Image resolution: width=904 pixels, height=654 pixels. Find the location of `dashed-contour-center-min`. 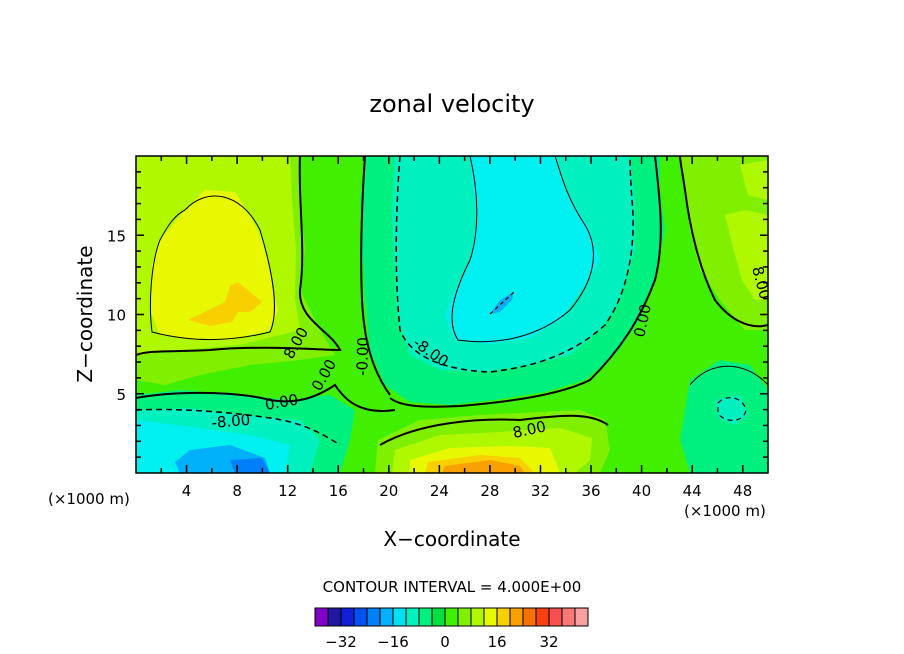

dashed-contour-center-min is located at coordinates (502, 303).